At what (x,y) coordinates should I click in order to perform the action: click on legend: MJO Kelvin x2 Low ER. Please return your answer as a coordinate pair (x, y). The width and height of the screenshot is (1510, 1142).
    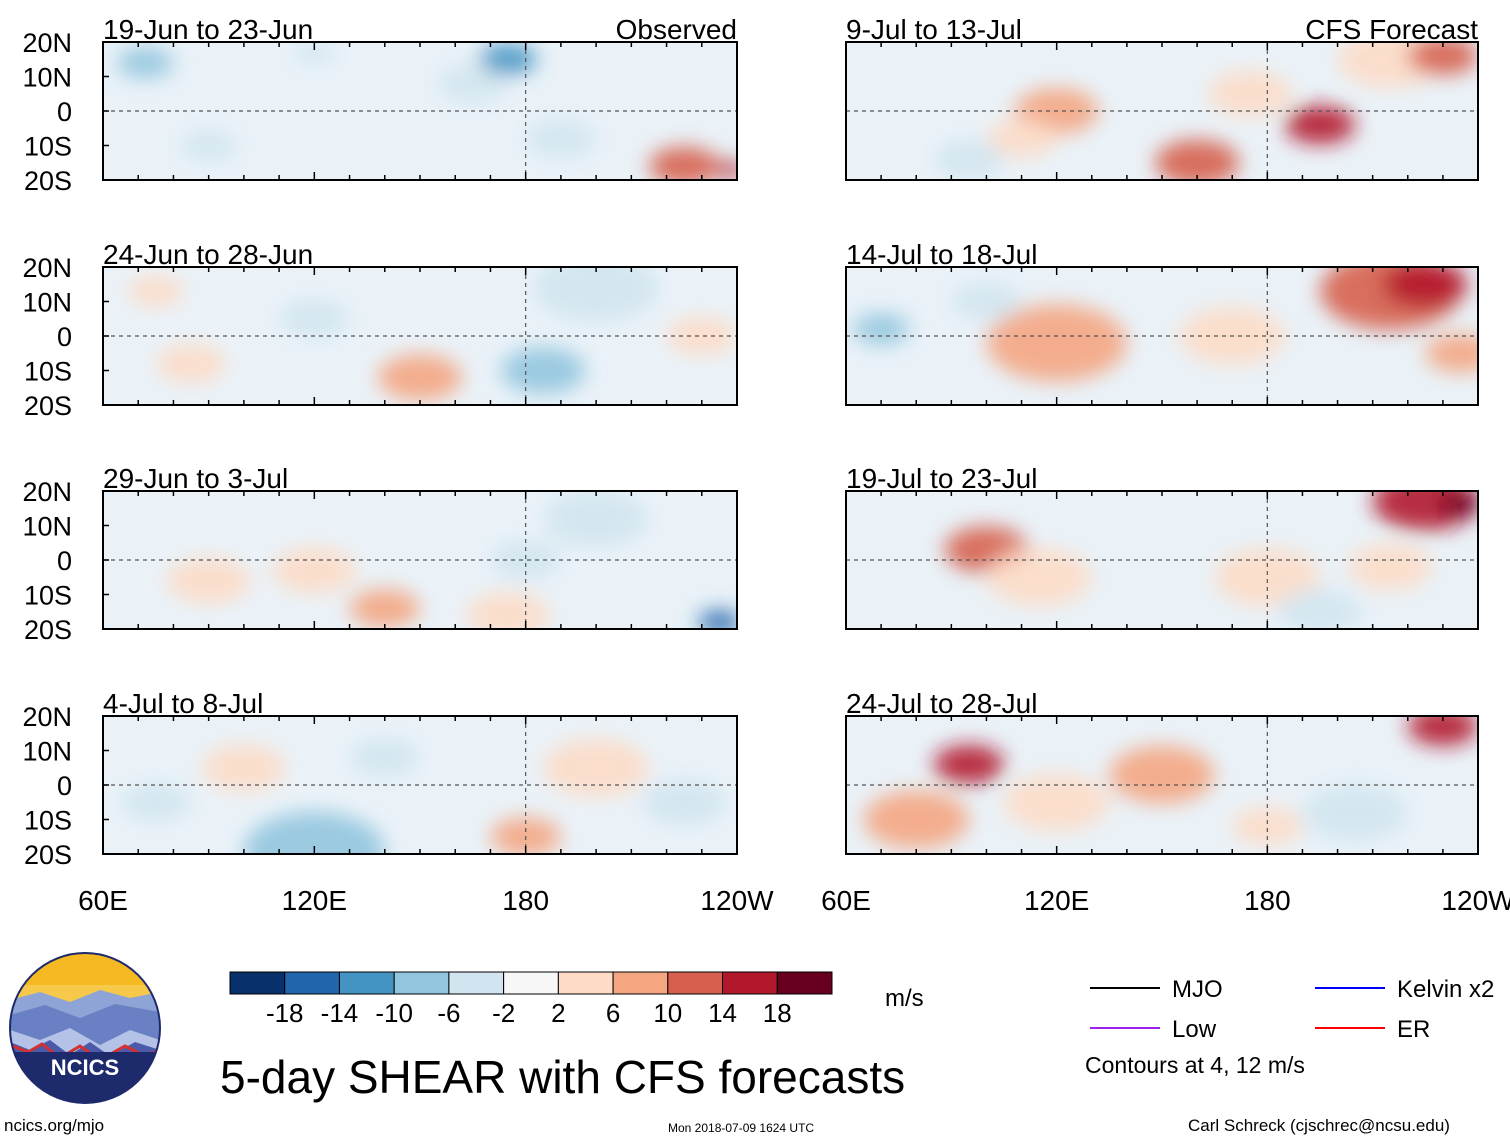
    Looking at the image, I should click on (1292, 1009).